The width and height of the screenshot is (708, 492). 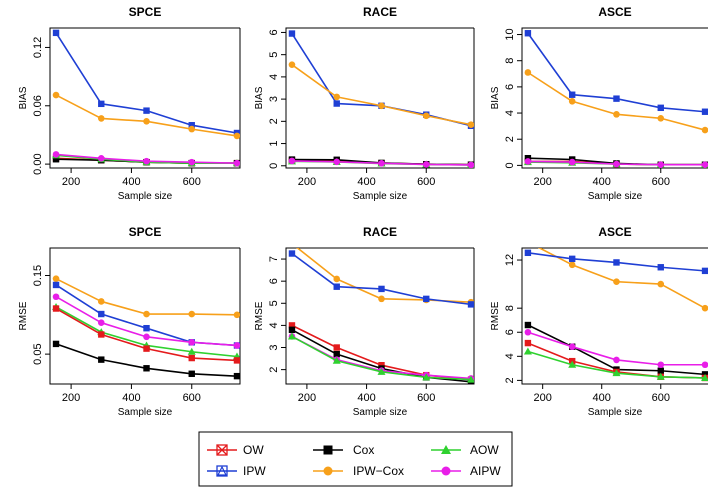 What do you see at coordinates (274, 166) in the screenshot?
I see `y-tick-label: 0` at bounding box center [274, 166].